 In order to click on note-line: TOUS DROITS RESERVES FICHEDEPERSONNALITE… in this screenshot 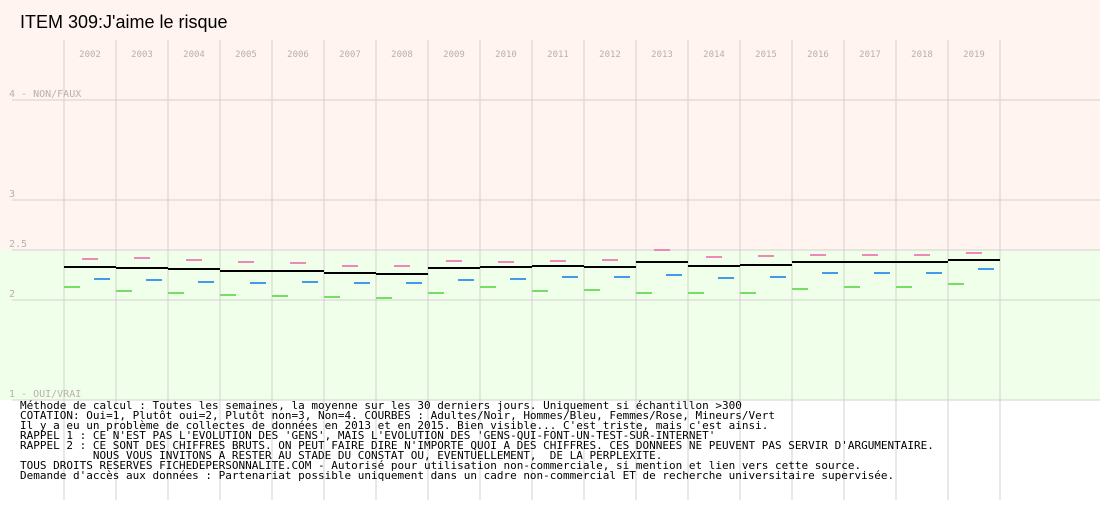, I will do `click(441, 465)`.